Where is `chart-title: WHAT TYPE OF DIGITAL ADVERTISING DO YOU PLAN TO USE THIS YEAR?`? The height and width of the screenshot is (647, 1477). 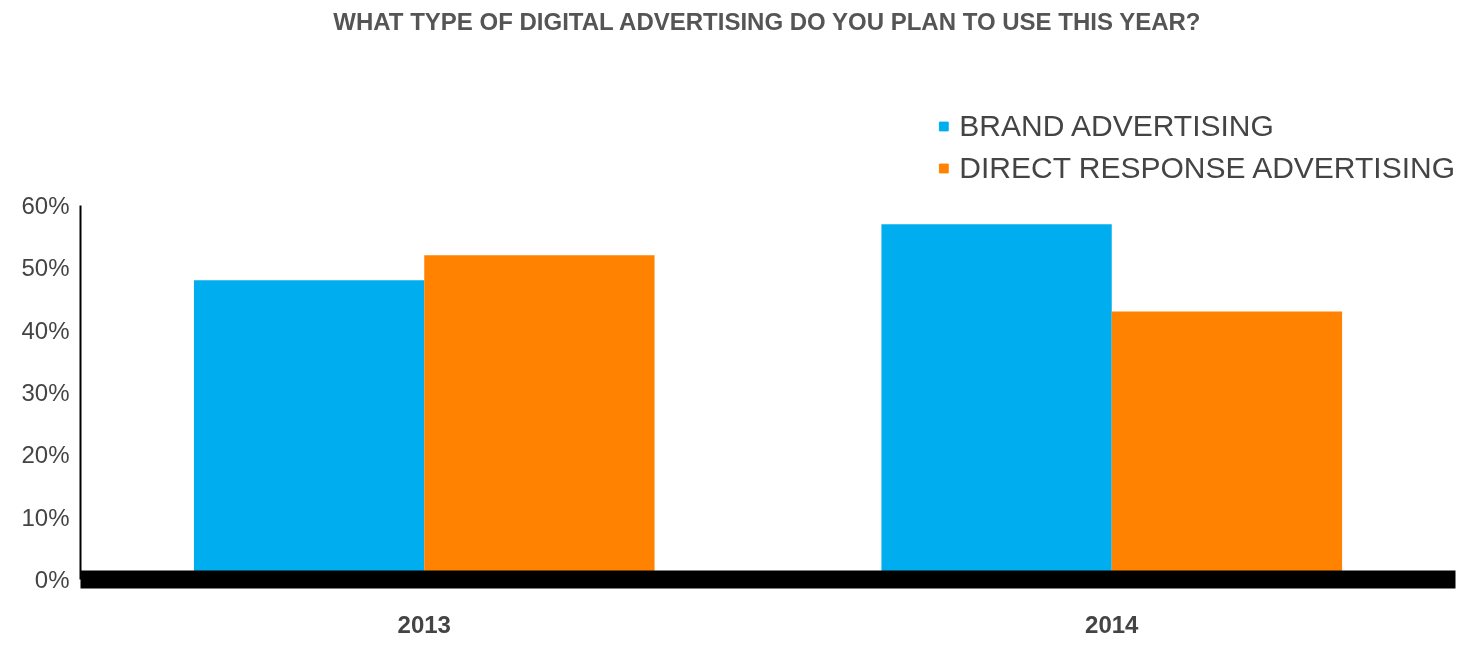 chart-title: WHAT TYPE OF DIGITAL ADVERTISING DO YOU PLAN TO USE THIS YEAR? is located at coordinates (767, 21).